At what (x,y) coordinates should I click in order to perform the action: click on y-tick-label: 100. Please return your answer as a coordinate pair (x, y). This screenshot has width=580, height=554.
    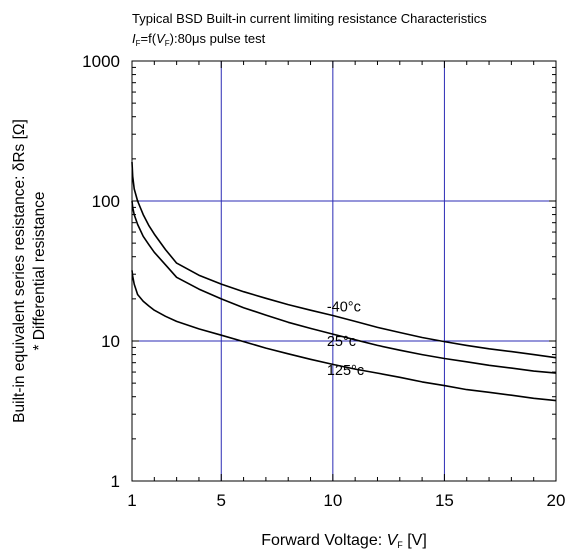
    Looking at the image, I should click on (106, 201).